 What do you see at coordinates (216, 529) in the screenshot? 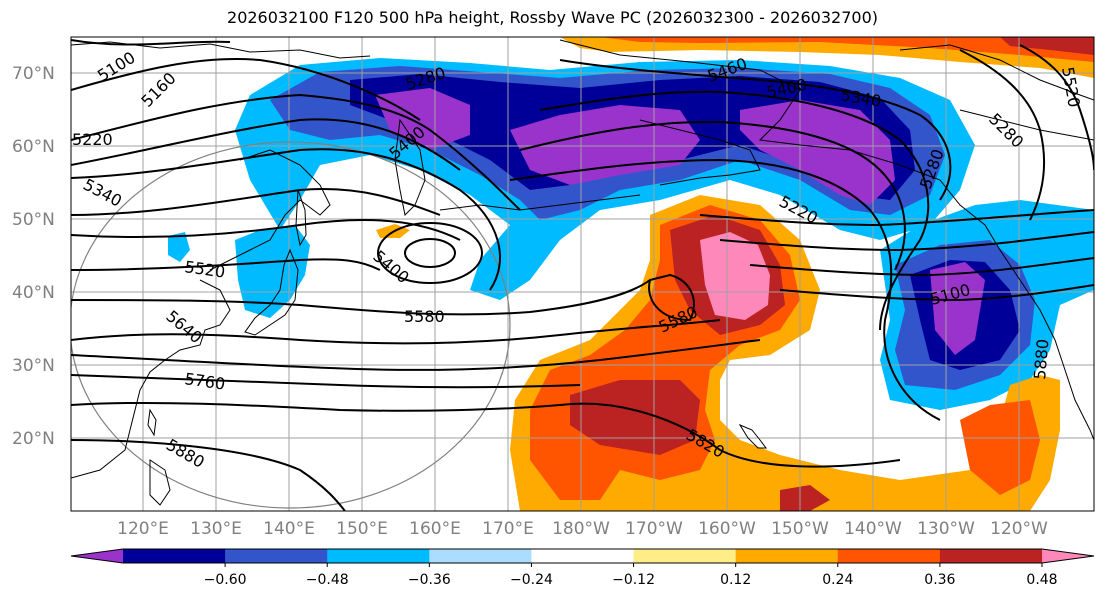
I see `lon-label-130e: 130°E` at bounding box center [216, 529].